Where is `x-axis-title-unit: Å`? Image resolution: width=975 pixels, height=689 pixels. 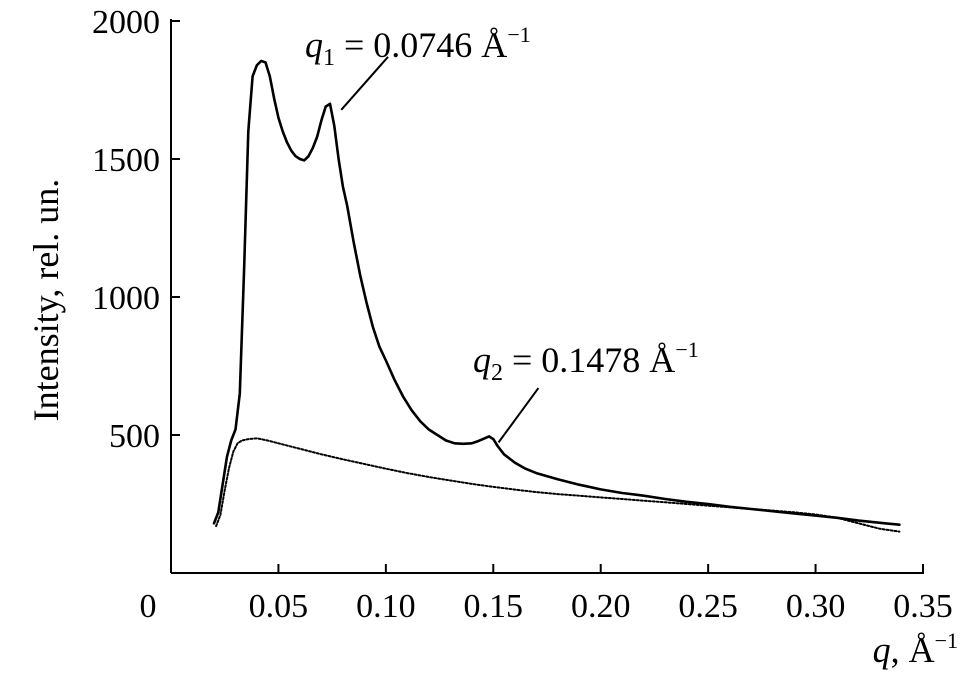 x-axis-title-unit: Å is located at coordinates (922, 650).